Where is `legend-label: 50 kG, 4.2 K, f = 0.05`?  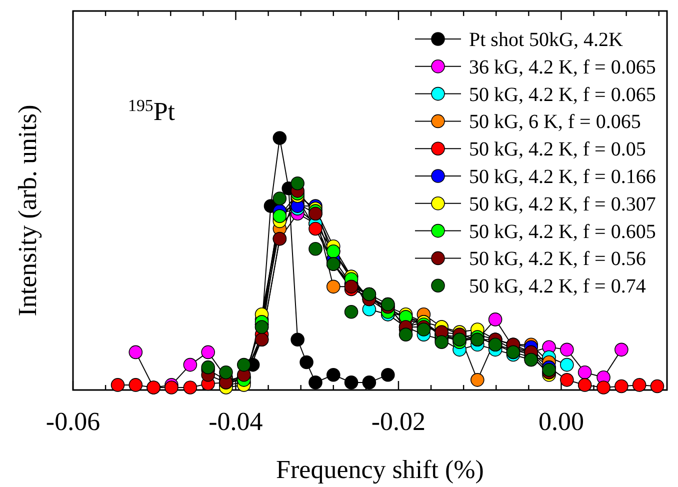
legend-label: 50 kG, 4.2 K, f = 0.05 is located at coordinates (557, 149).